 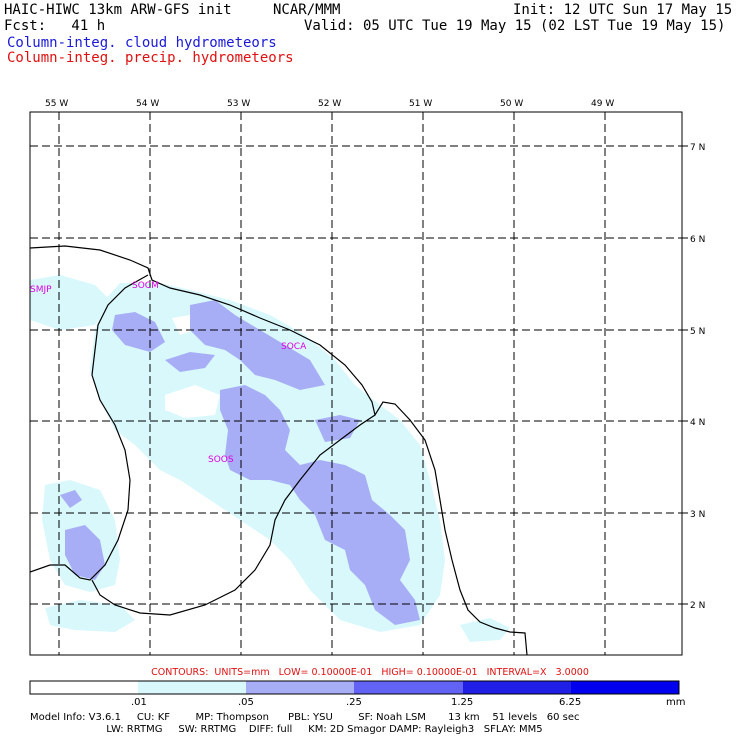 What do you see at coordinates (238, 104) in the screenshot?
I see `lon-label-53w: 53 W` at bounding box center [238, 104].